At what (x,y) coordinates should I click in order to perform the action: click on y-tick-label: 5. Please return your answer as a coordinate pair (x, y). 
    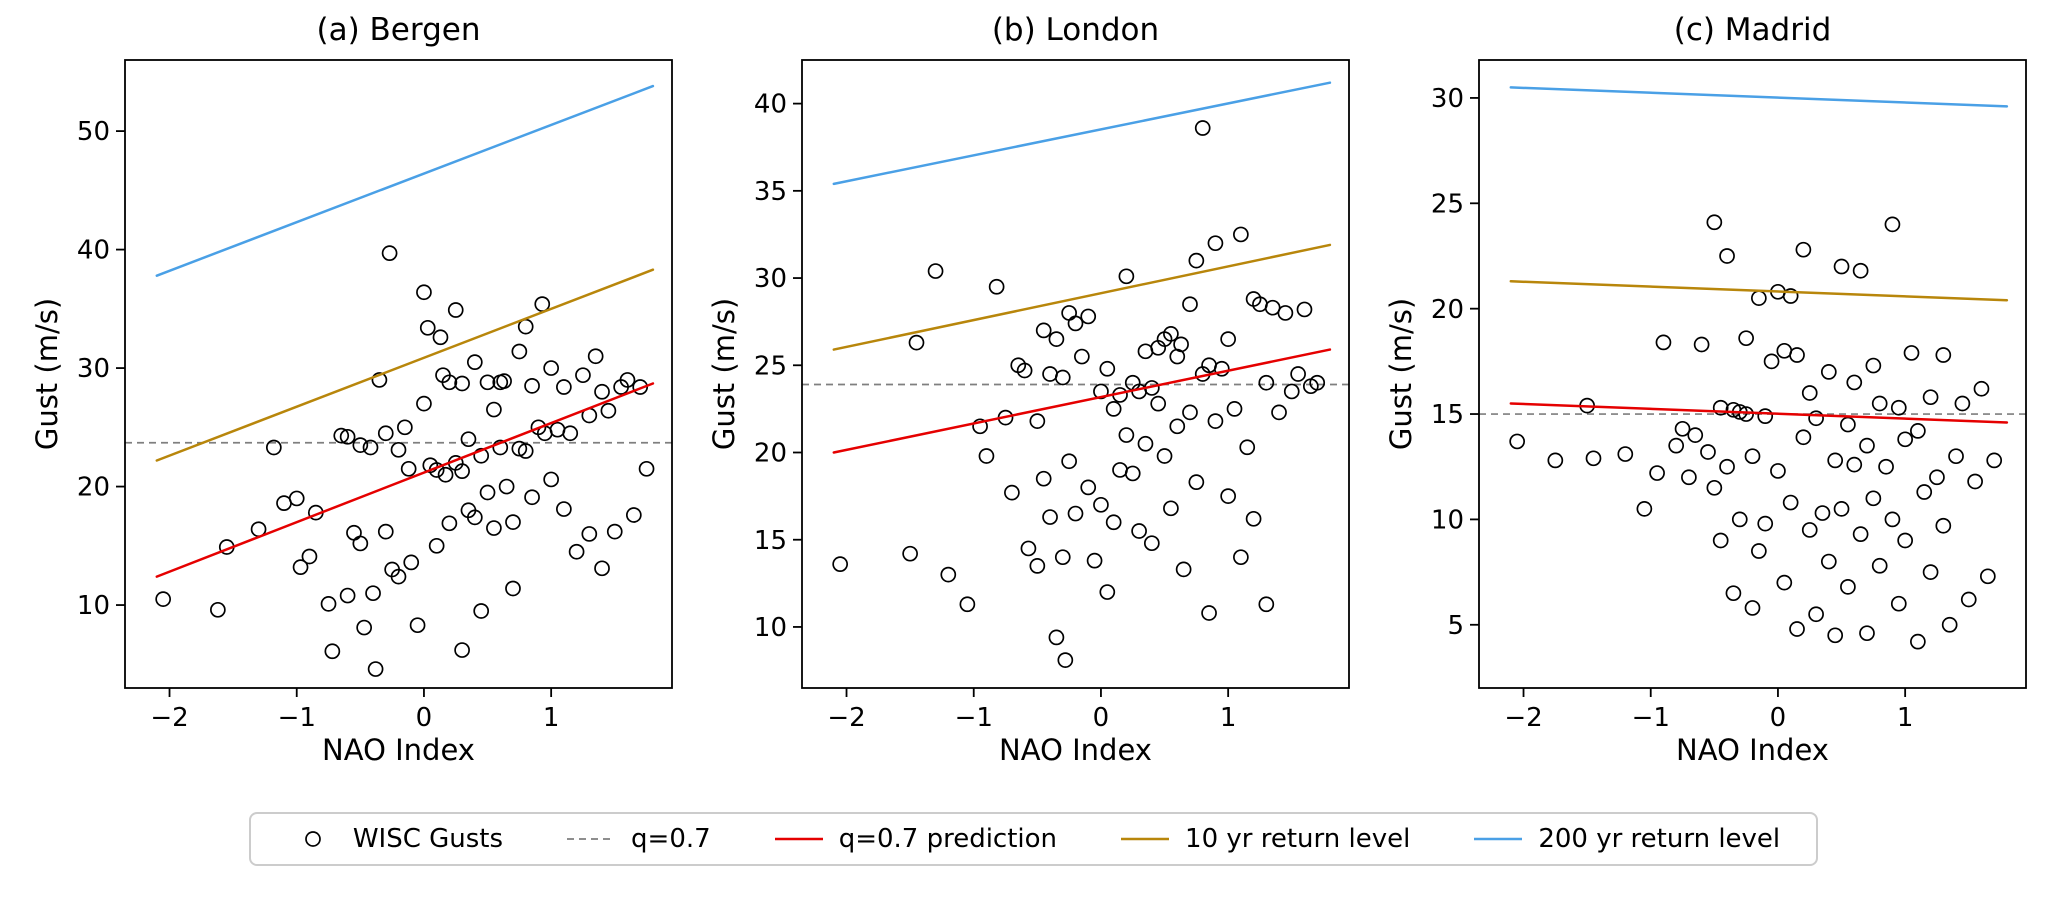
    Looking at the image, I should click on (1455, 626).